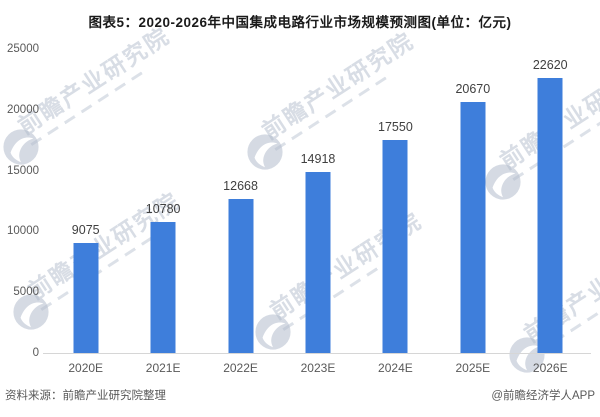 Image resolution: width=600 pixels, height=417 pixels. Describe the element at coordinates (21, 147) in the screenshot. I see `qianzhan-logo-icon` at that location.